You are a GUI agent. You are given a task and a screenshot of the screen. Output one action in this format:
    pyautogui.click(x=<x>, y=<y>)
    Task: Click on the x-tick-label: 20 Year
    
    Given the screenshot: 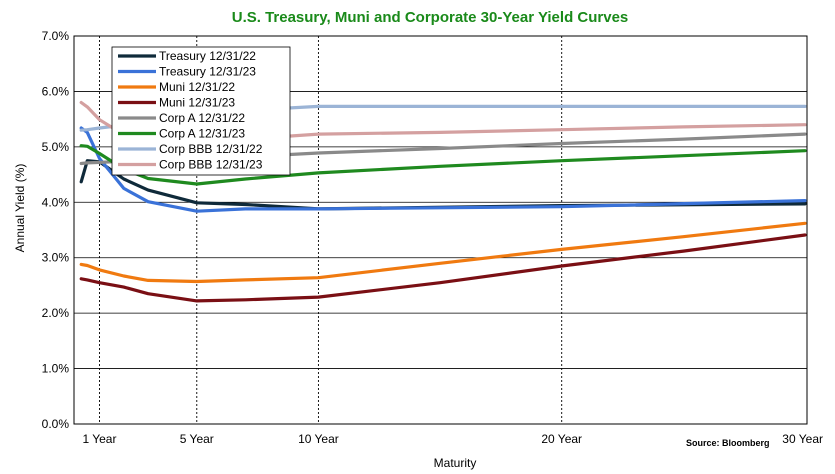 What is the action you would take?
    pyautogui.click(x=561, y=439)
    